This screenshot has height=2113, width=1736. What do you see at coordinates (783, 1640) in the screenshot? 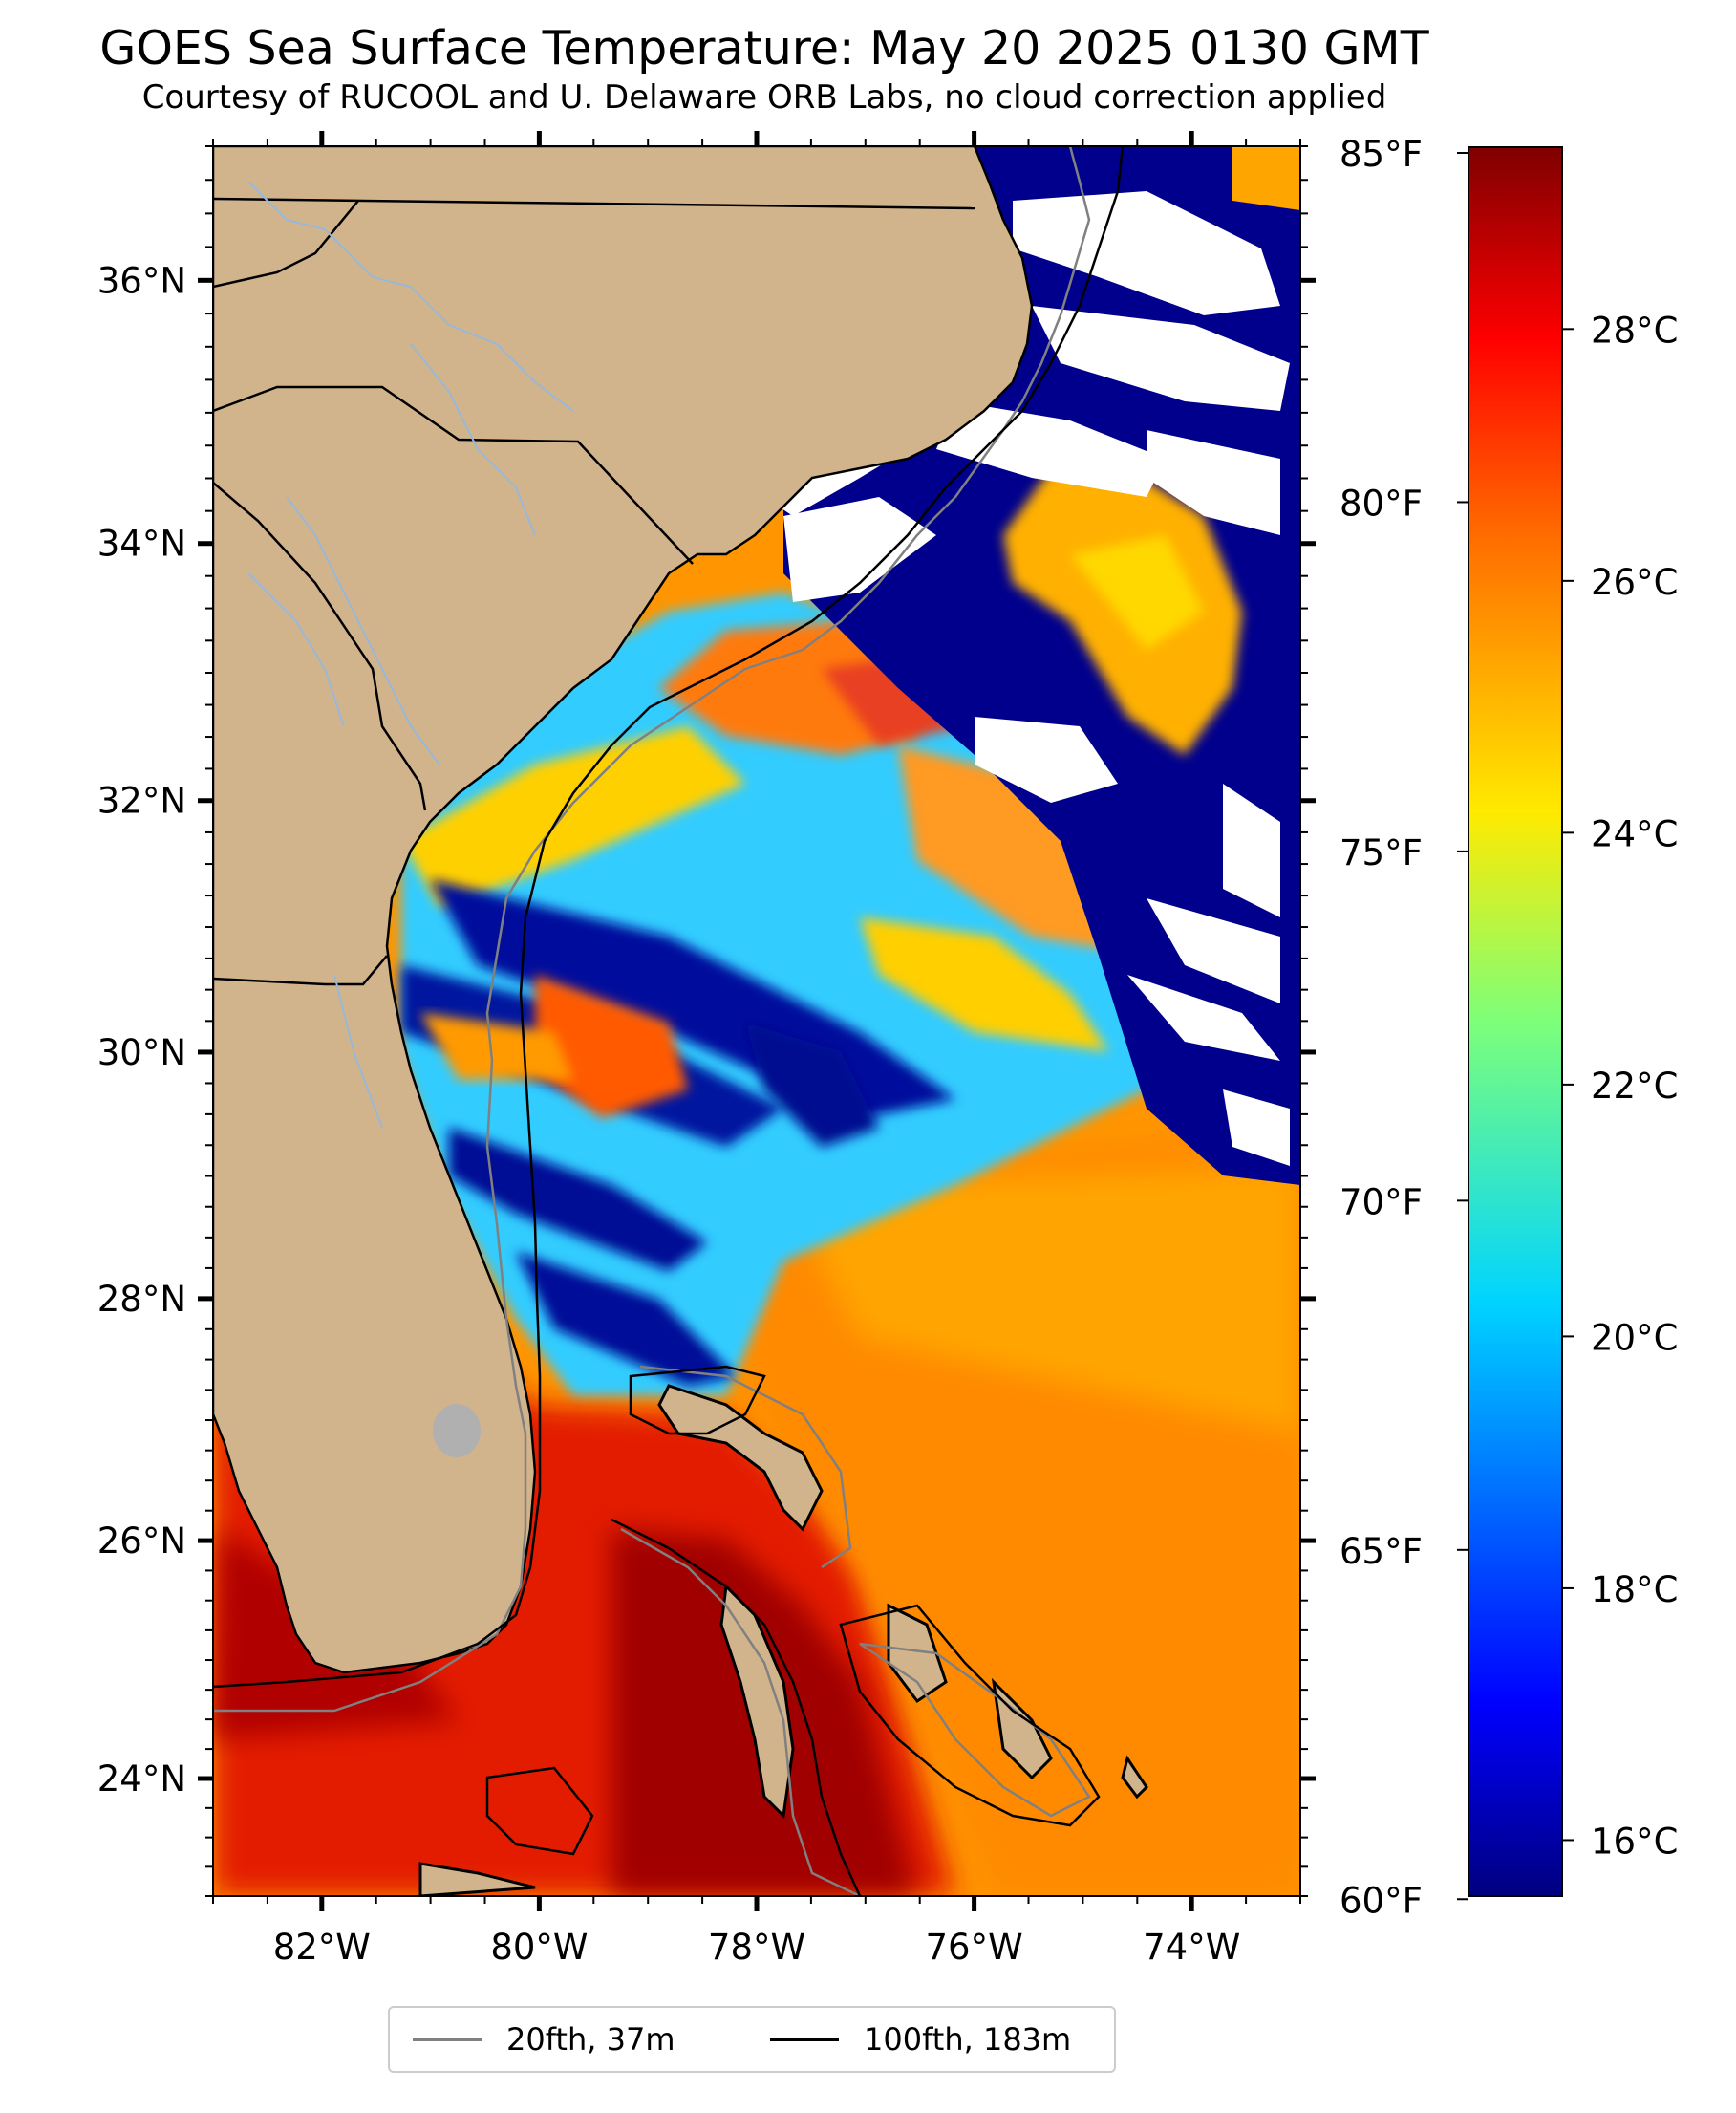
I see `bahamas-islands` at bounding box center [783, 1640].